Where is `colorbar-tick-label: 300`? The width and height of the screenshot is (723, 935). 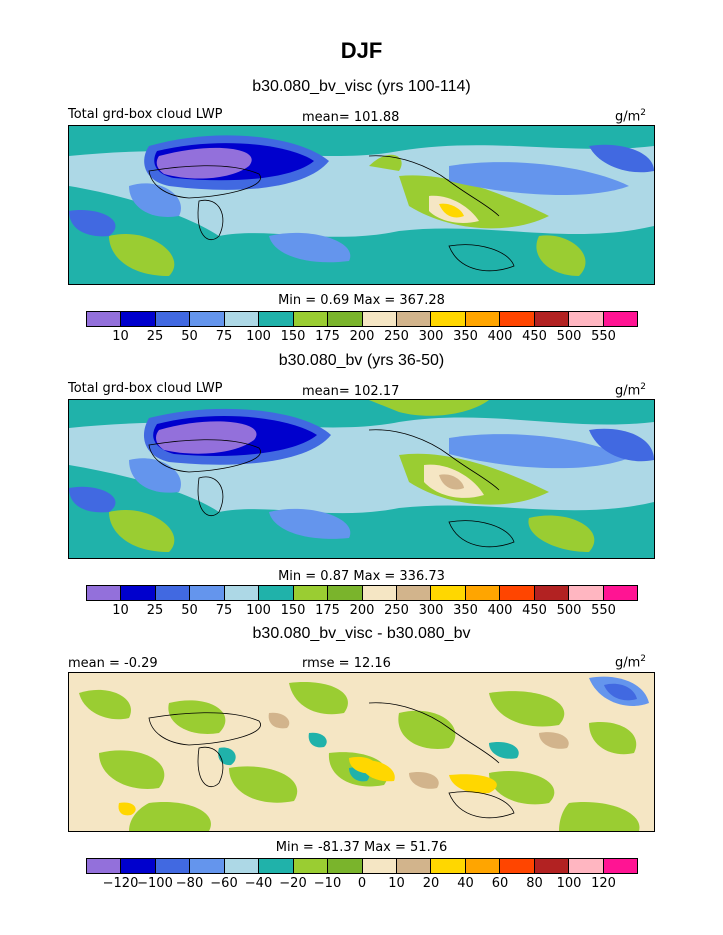 colorbar-tick-label: 300 is located at coordinates (431, 336).